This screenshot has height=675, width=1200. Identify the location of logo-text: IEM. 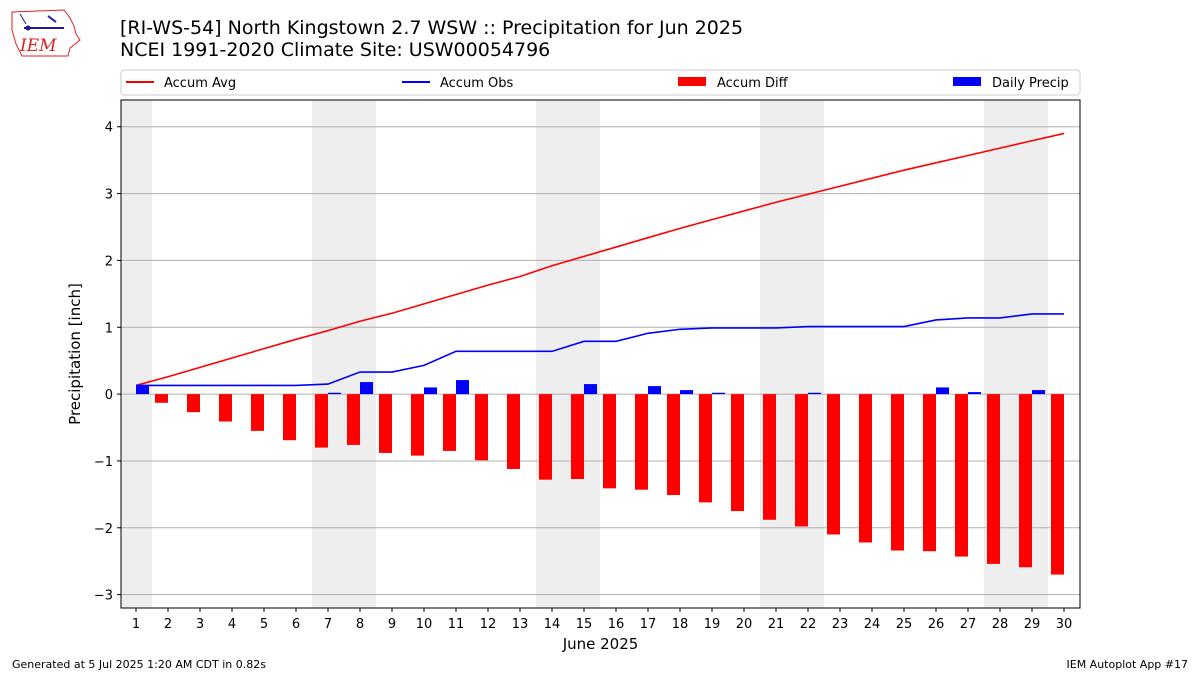
(38, 46).